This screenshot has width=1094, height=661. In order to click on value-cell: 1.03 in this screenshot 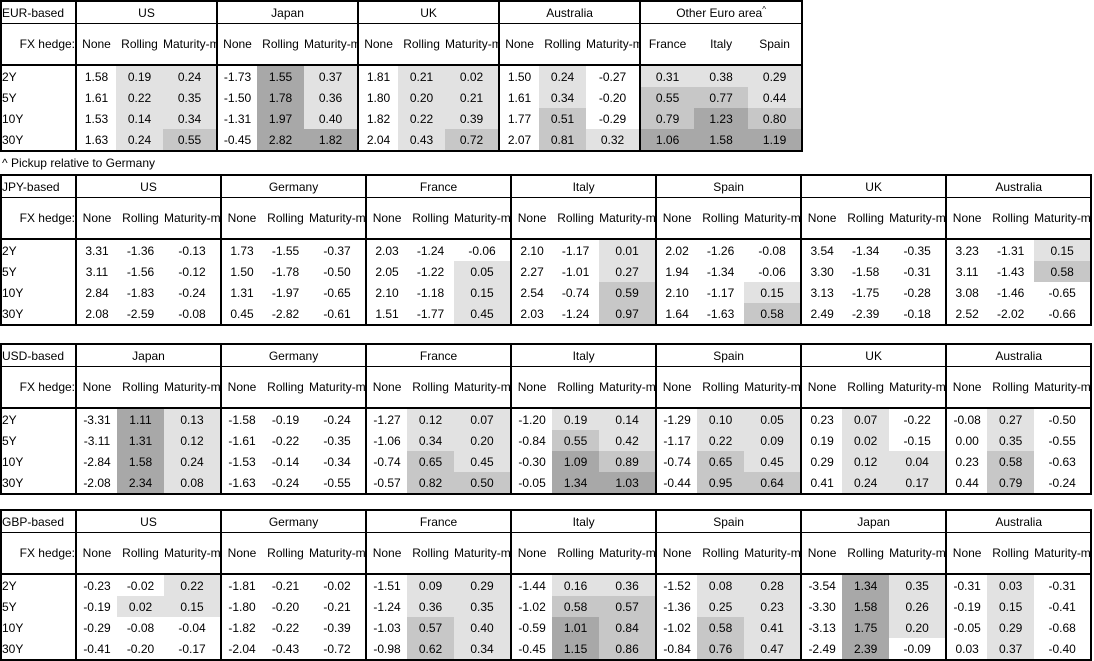, I will do `click(628, 483)`.